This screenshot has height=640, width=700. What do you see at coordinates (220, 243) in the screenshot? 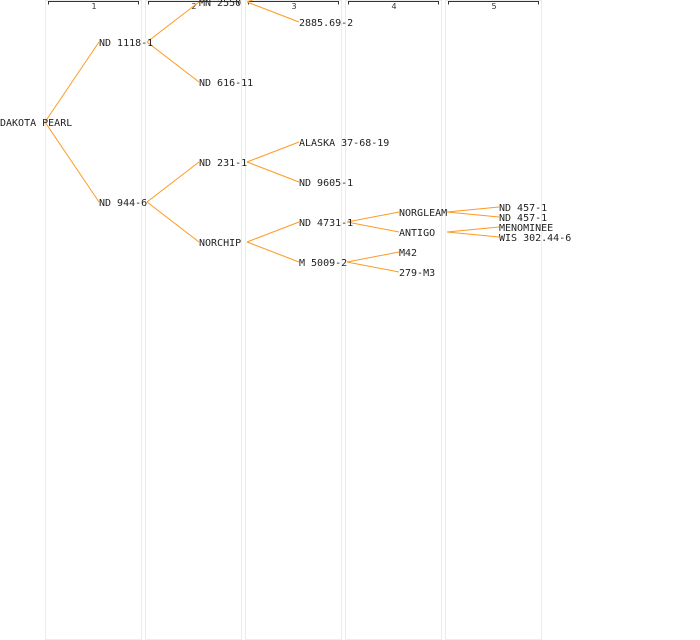
I see `ancestor-node: NORCHIP` at bounding box center [220, 243].